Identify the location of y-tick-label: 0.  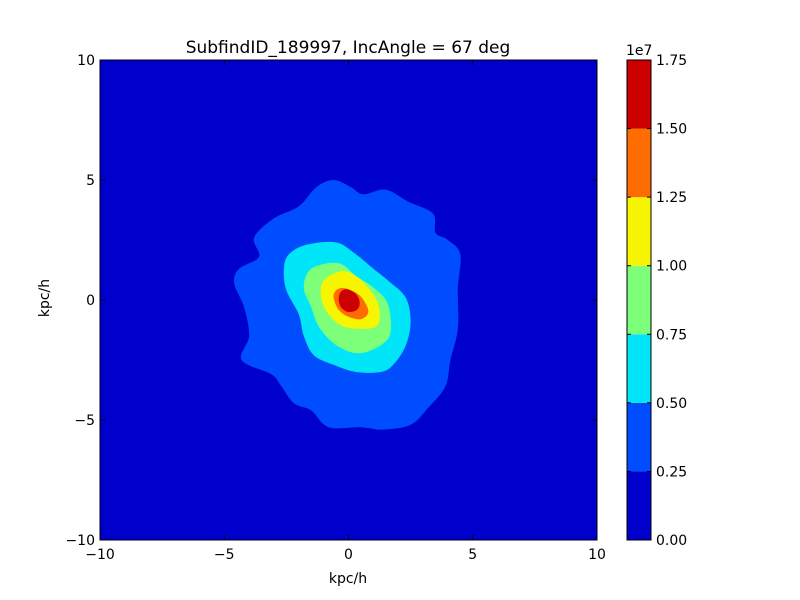
(90, 301).